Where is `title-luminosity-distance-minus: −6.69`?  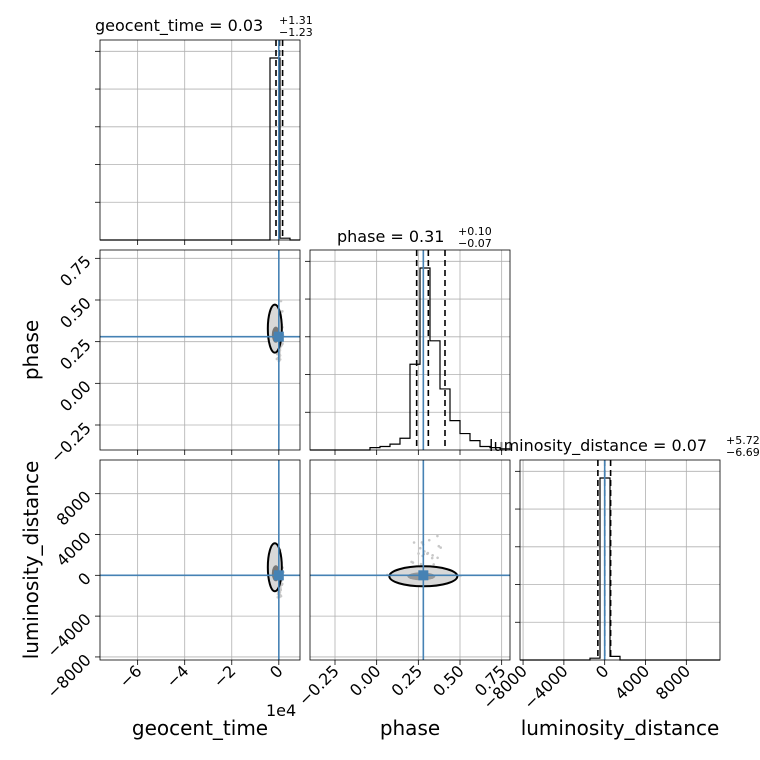 title-luminosity-distance-minus: −6.69 is located at coordinates (743, 452).